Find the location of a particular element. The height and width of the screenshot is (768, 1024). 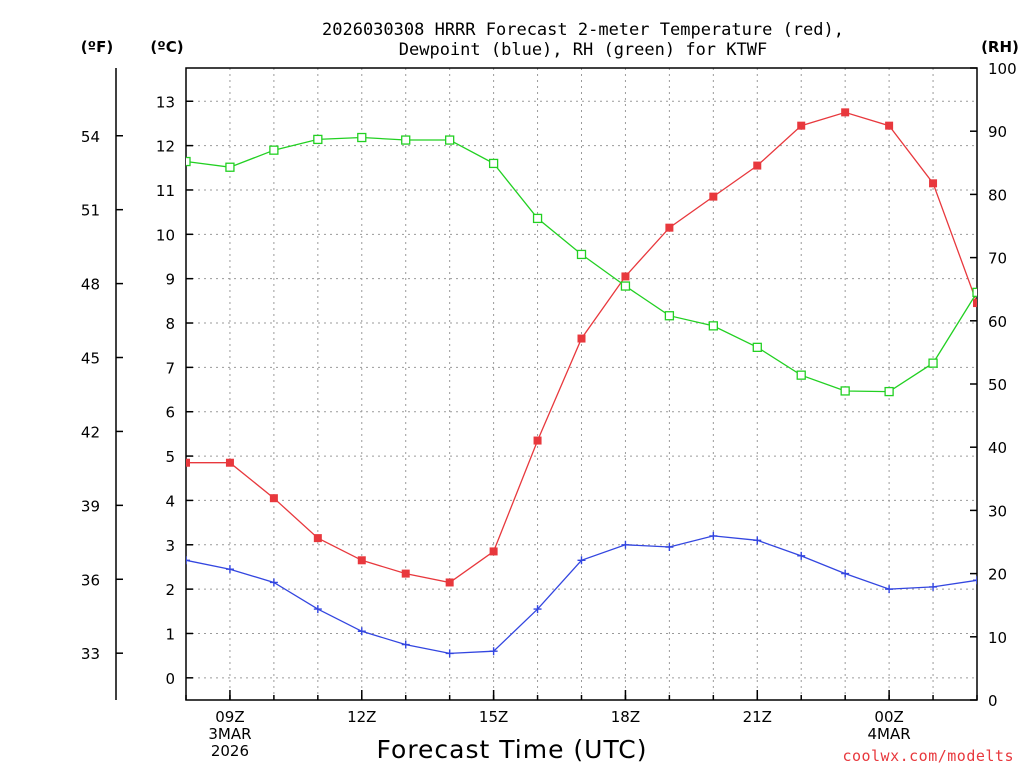

x-tick-label: 12Z is located at coordinates (361, 717).